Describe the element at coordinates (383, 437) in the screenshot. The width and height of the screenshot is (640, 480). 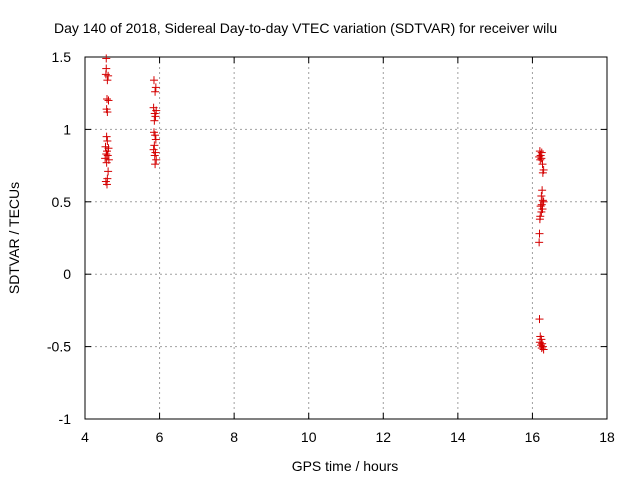
I see `x-tick-label: 12` at that location.